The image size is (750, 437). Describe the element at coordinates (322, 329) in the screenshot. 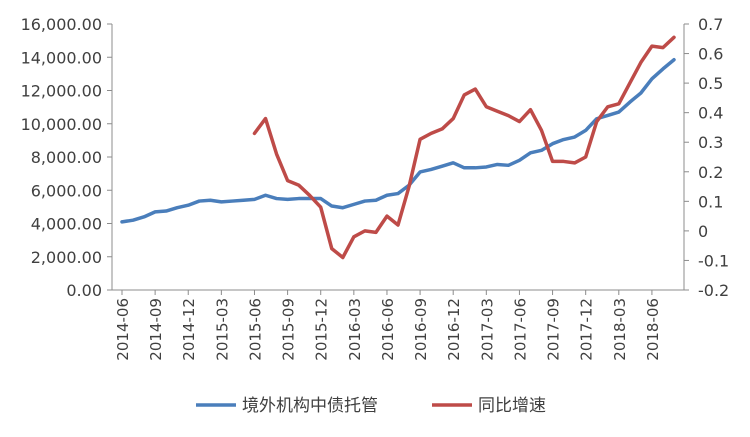

I see `x-tick-label: 2015-12` at that location.